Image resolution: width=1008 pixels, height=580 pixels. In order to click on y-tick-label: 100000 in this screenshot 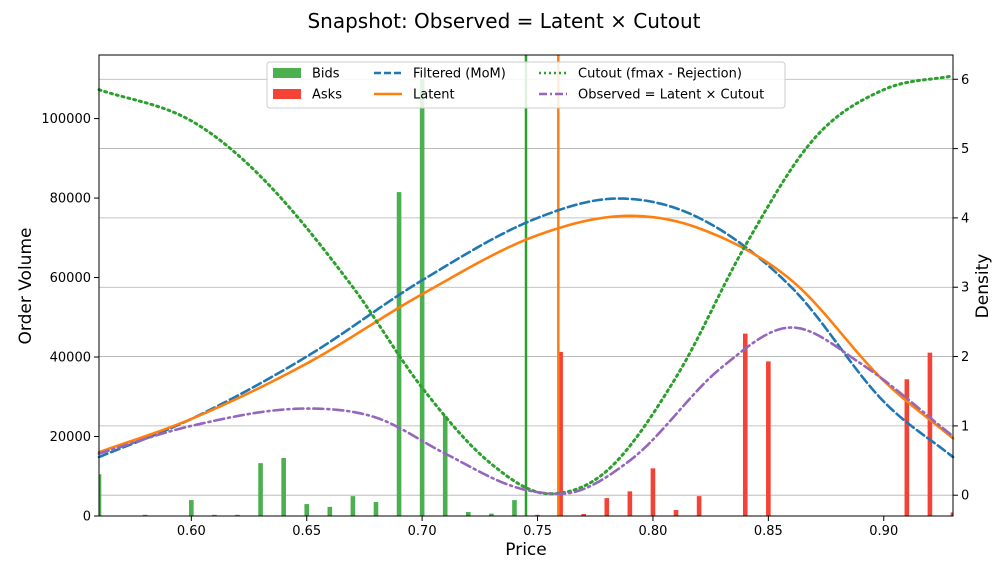, I will do `click(66, 119)`.